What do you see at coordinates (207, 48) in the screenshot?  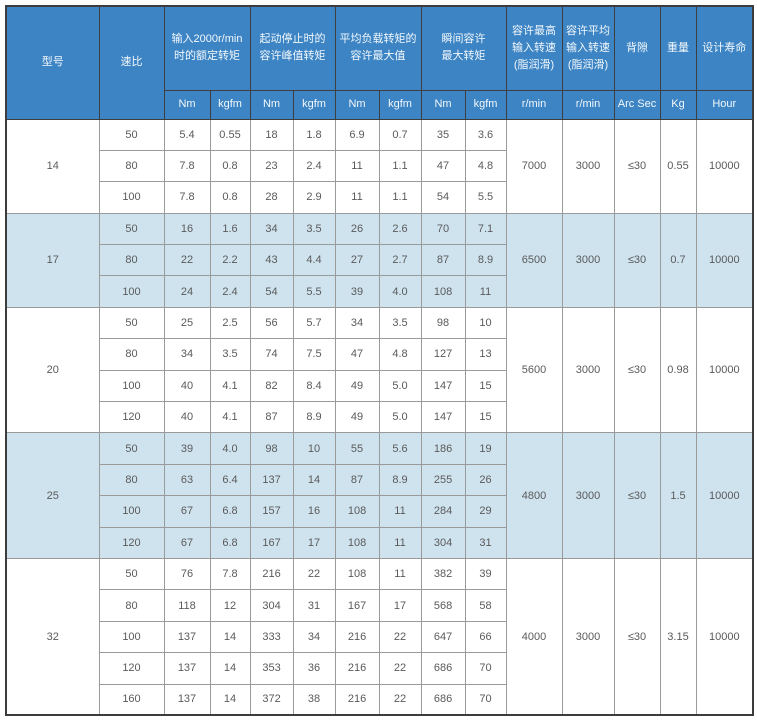 I see `header-rated-torque: 输入2000r/min 时的额定转矩` at bounding box center [207, 48].